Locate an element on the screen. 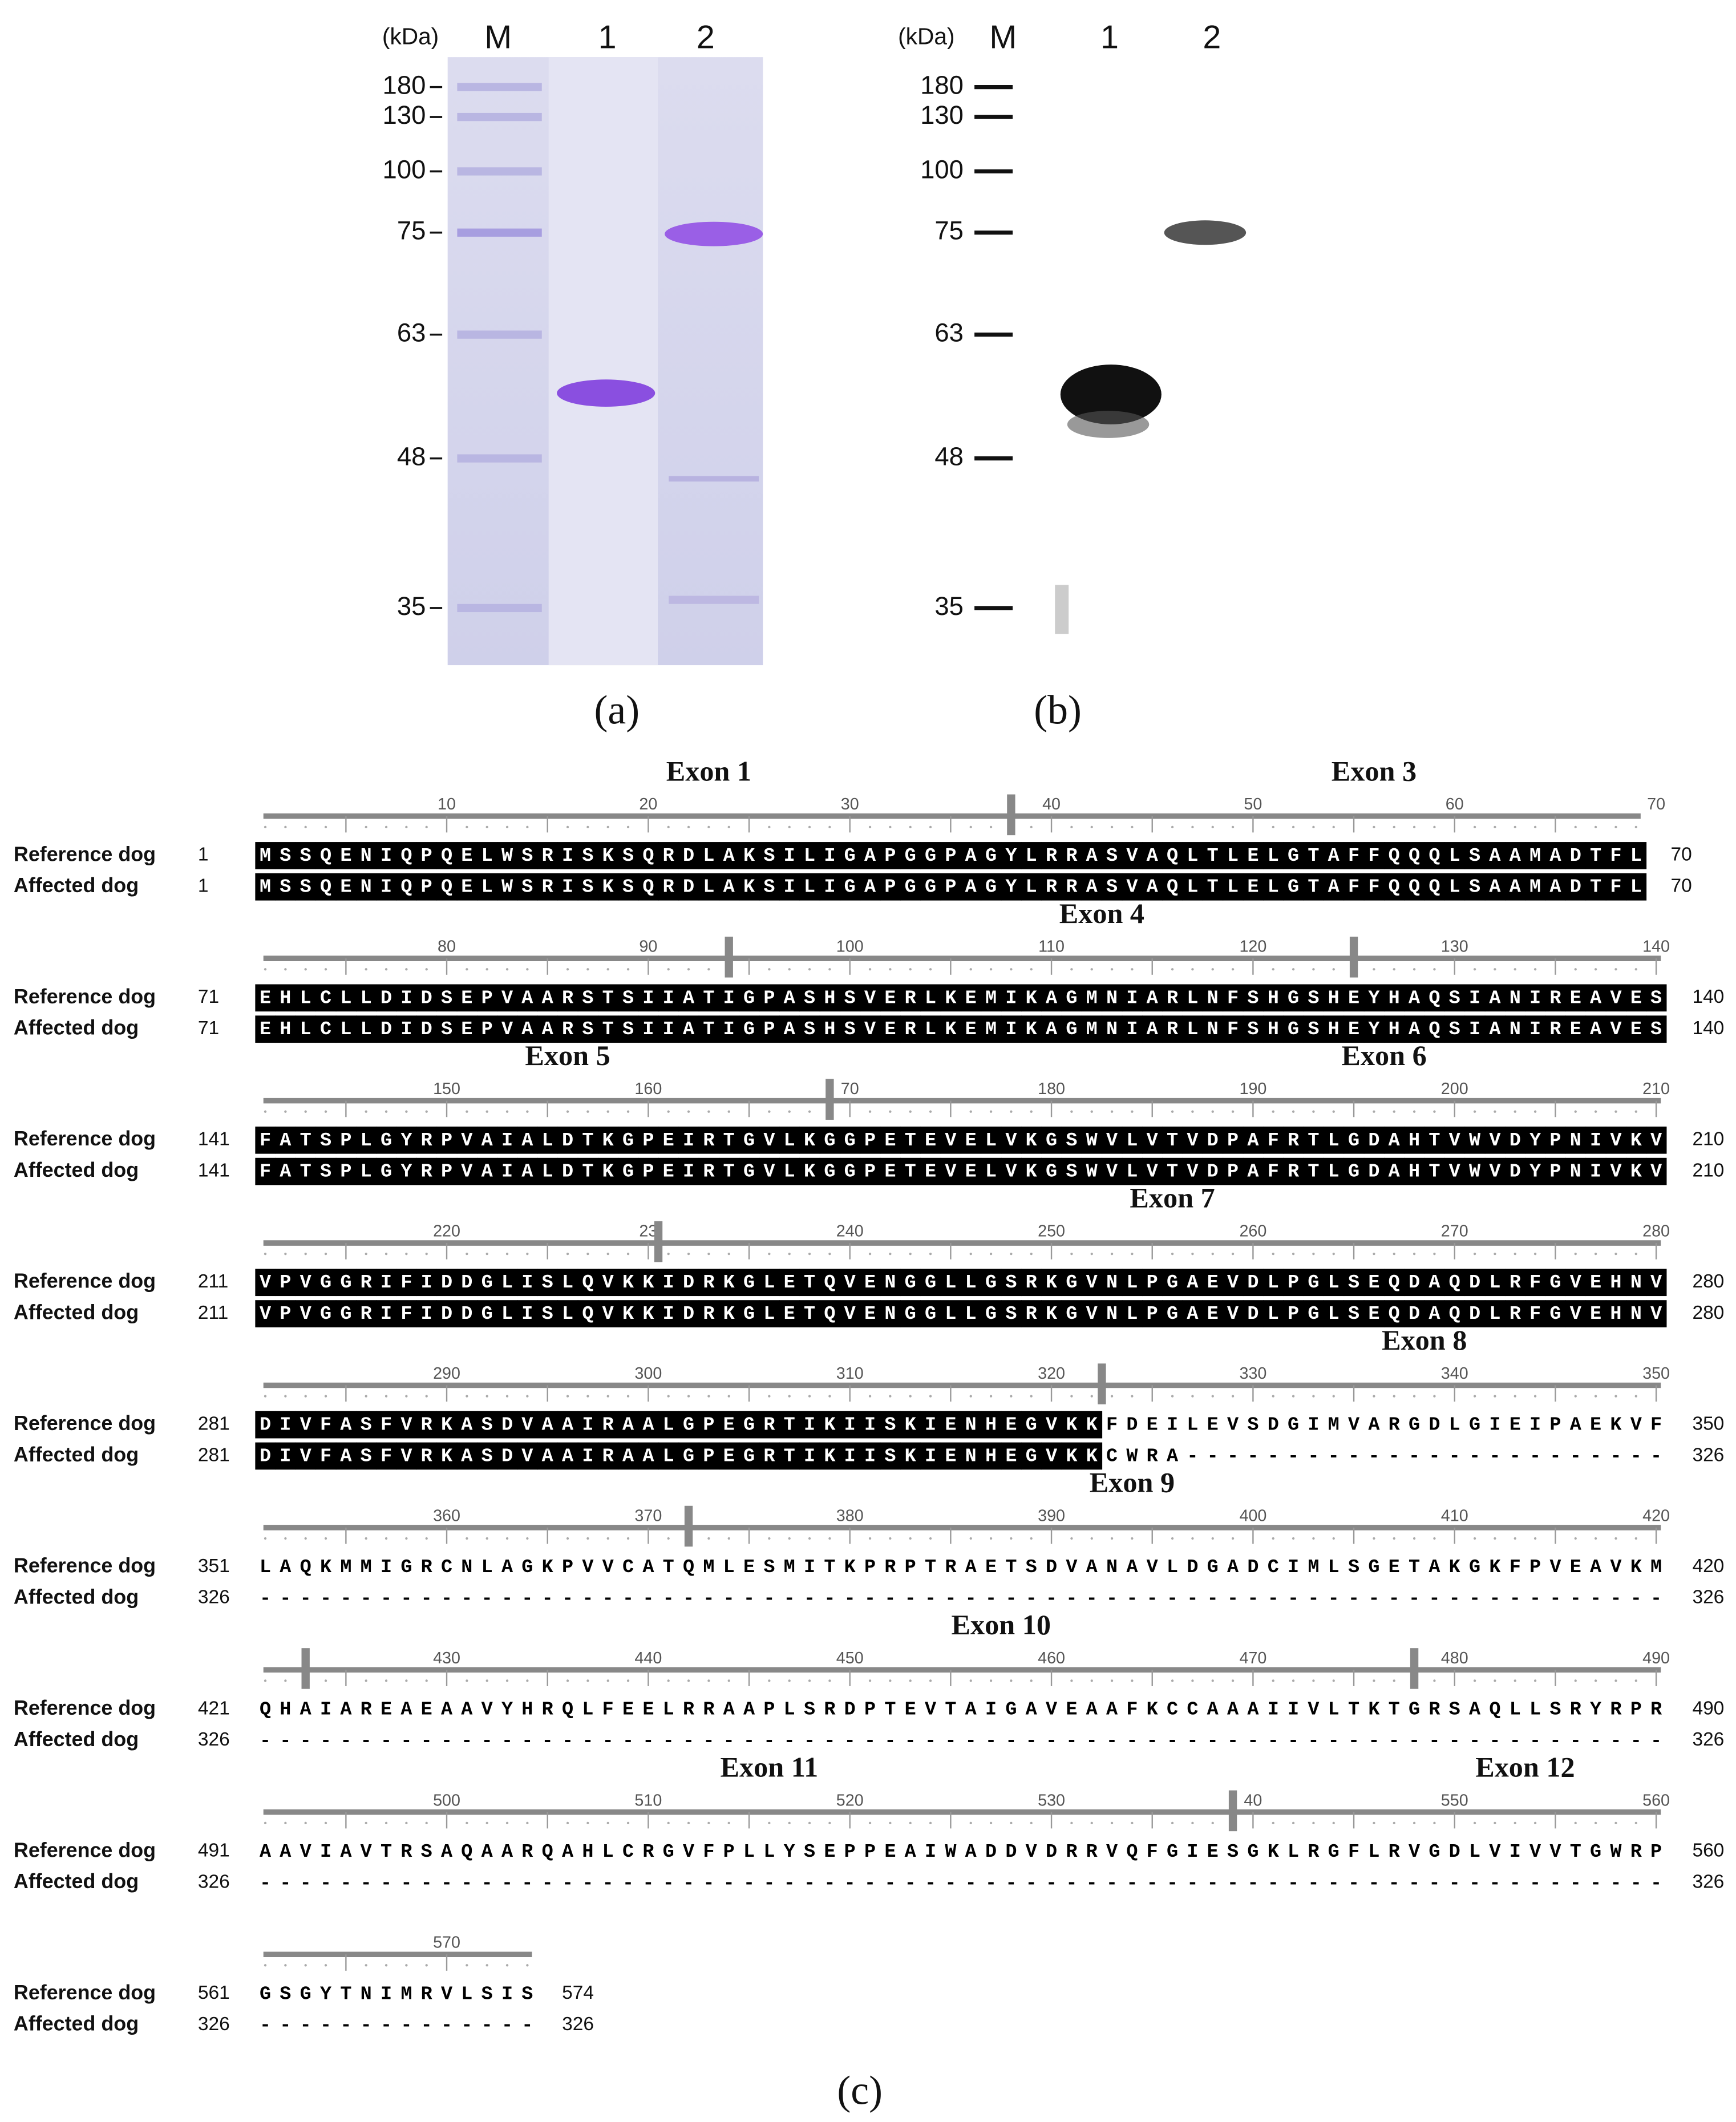  ruler-label: 410 is located at coordinates (1454, 1516).